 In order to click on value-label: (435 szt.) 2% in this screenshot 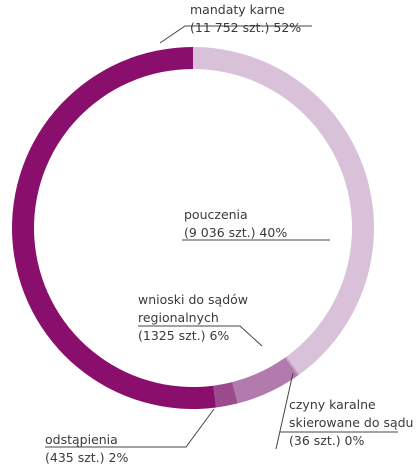, I will do `click(87, 457)`.